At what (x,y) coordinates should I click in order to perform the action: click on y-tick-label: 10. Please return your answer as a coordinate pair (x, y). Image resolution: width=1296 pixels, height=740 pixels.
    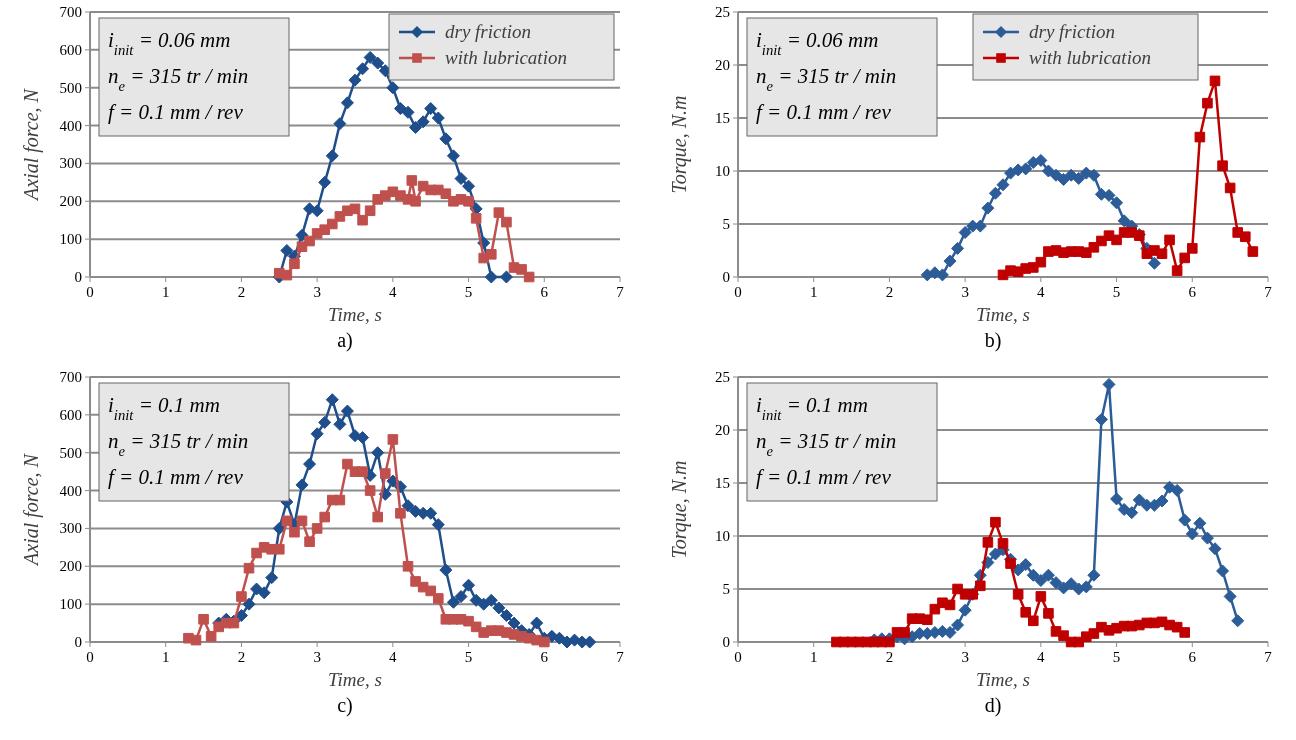
    Looking at the image, I should click on (722, 536).